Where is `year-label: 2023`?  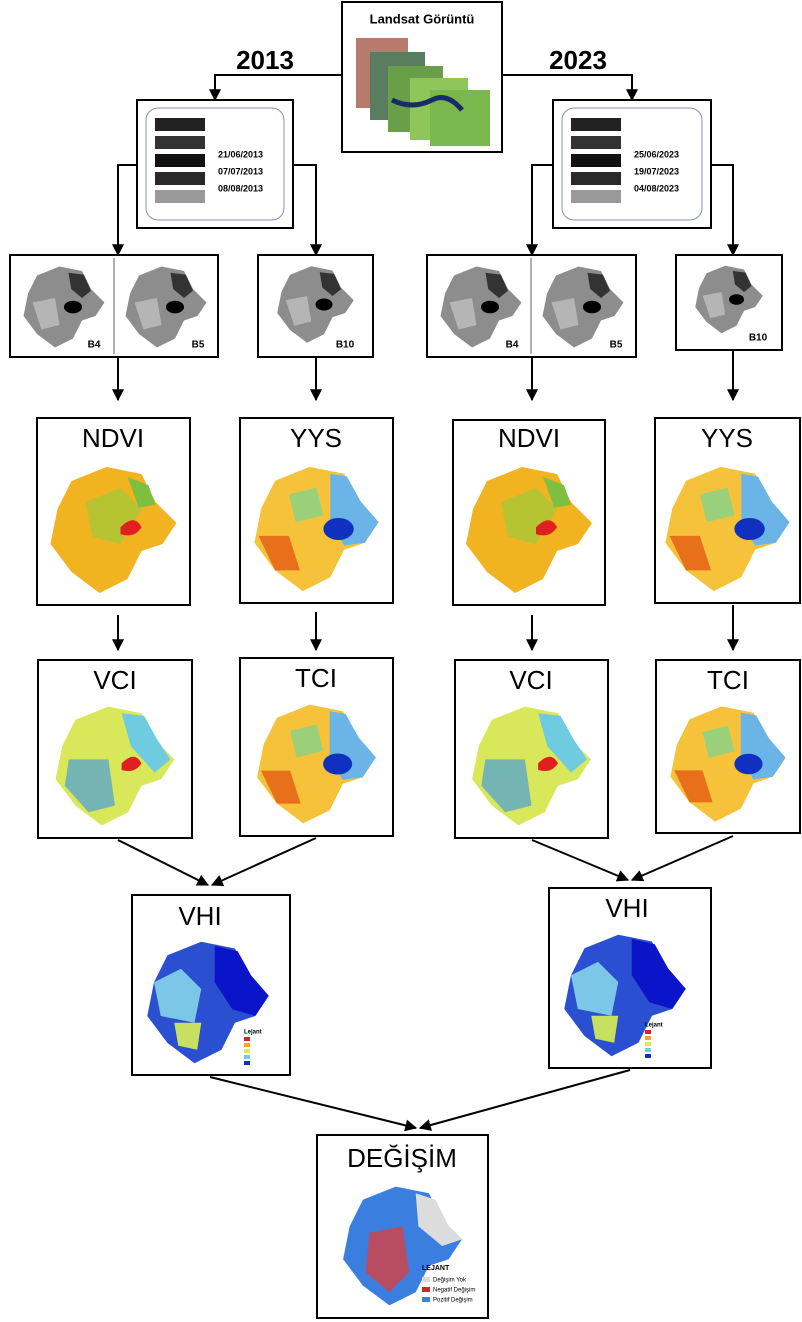
year-label: 2023 is located at coordinates (578, 60).